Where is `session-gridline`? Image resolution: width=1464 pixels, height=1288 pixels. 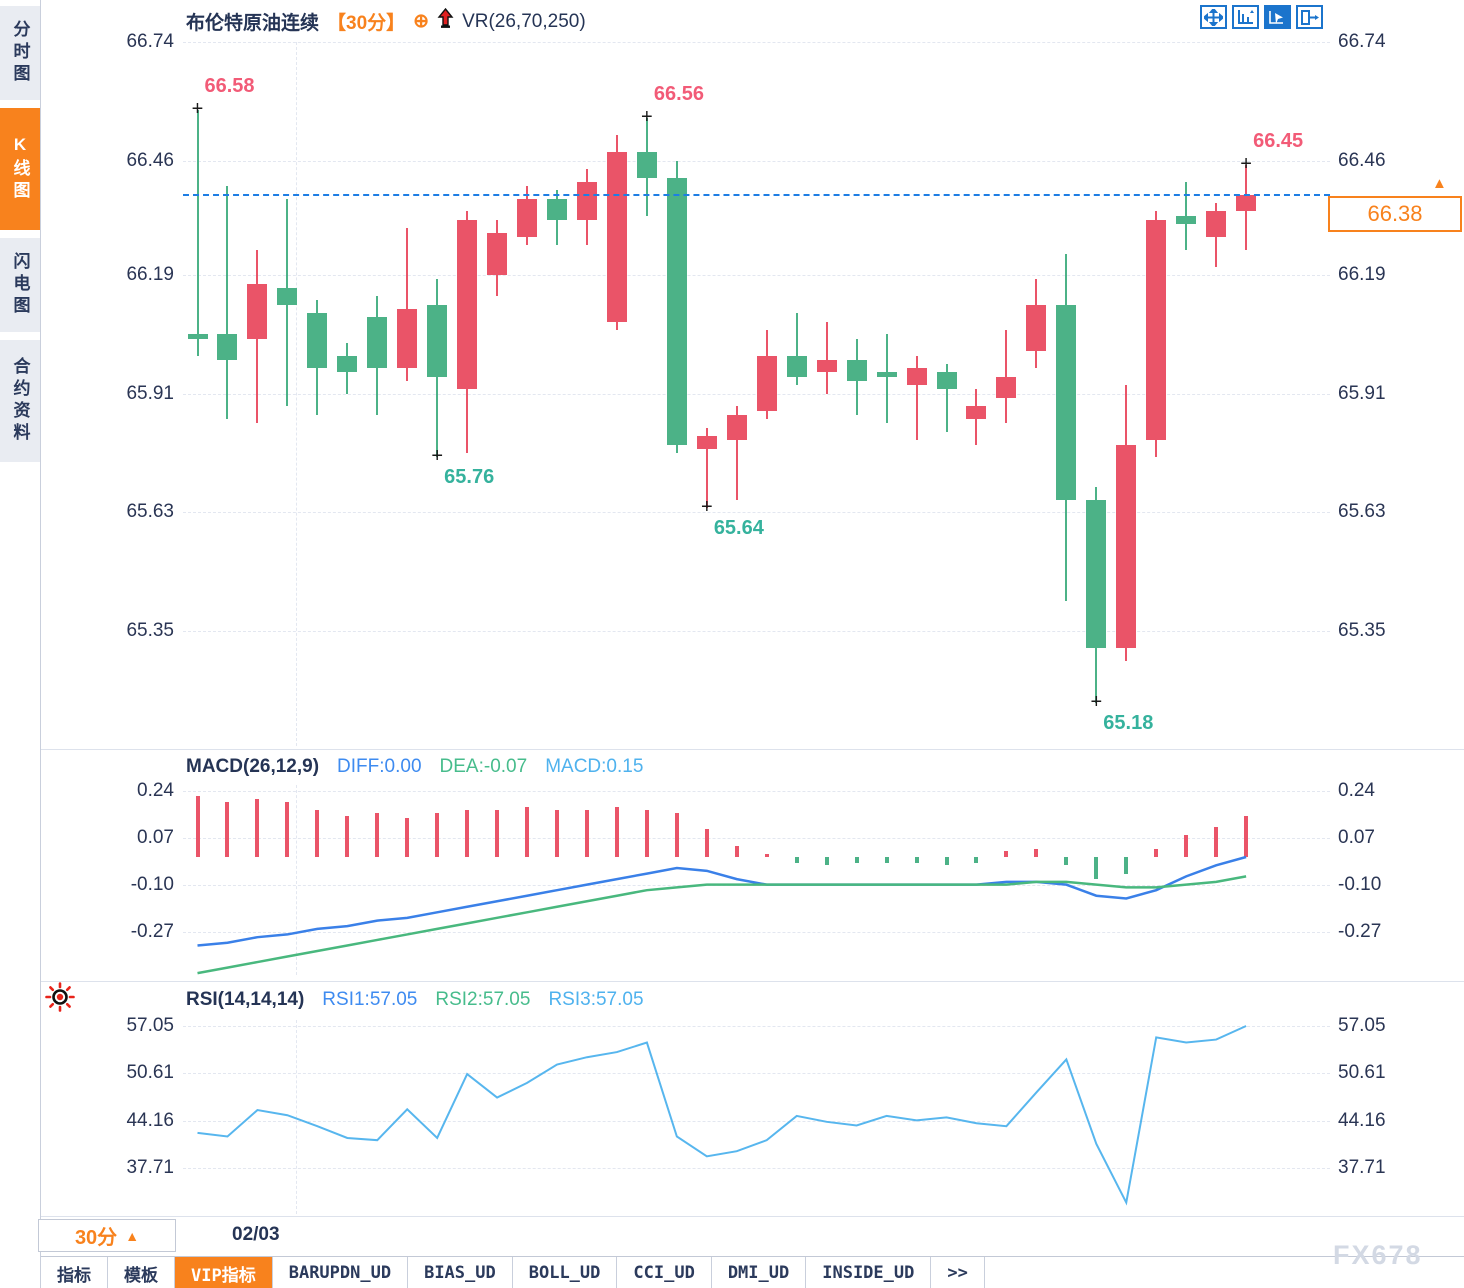 session-gridline is located at coordinates (296, 1117).